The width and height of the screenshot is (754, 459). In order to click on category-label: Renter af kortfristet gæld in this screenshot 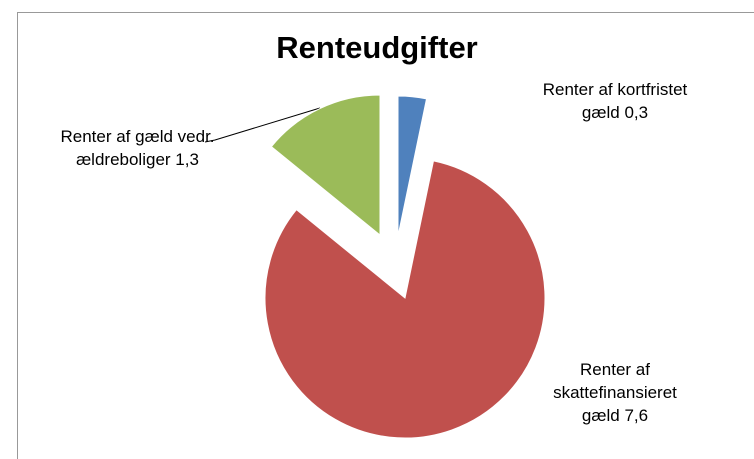, I will do `click(615, 101)`.